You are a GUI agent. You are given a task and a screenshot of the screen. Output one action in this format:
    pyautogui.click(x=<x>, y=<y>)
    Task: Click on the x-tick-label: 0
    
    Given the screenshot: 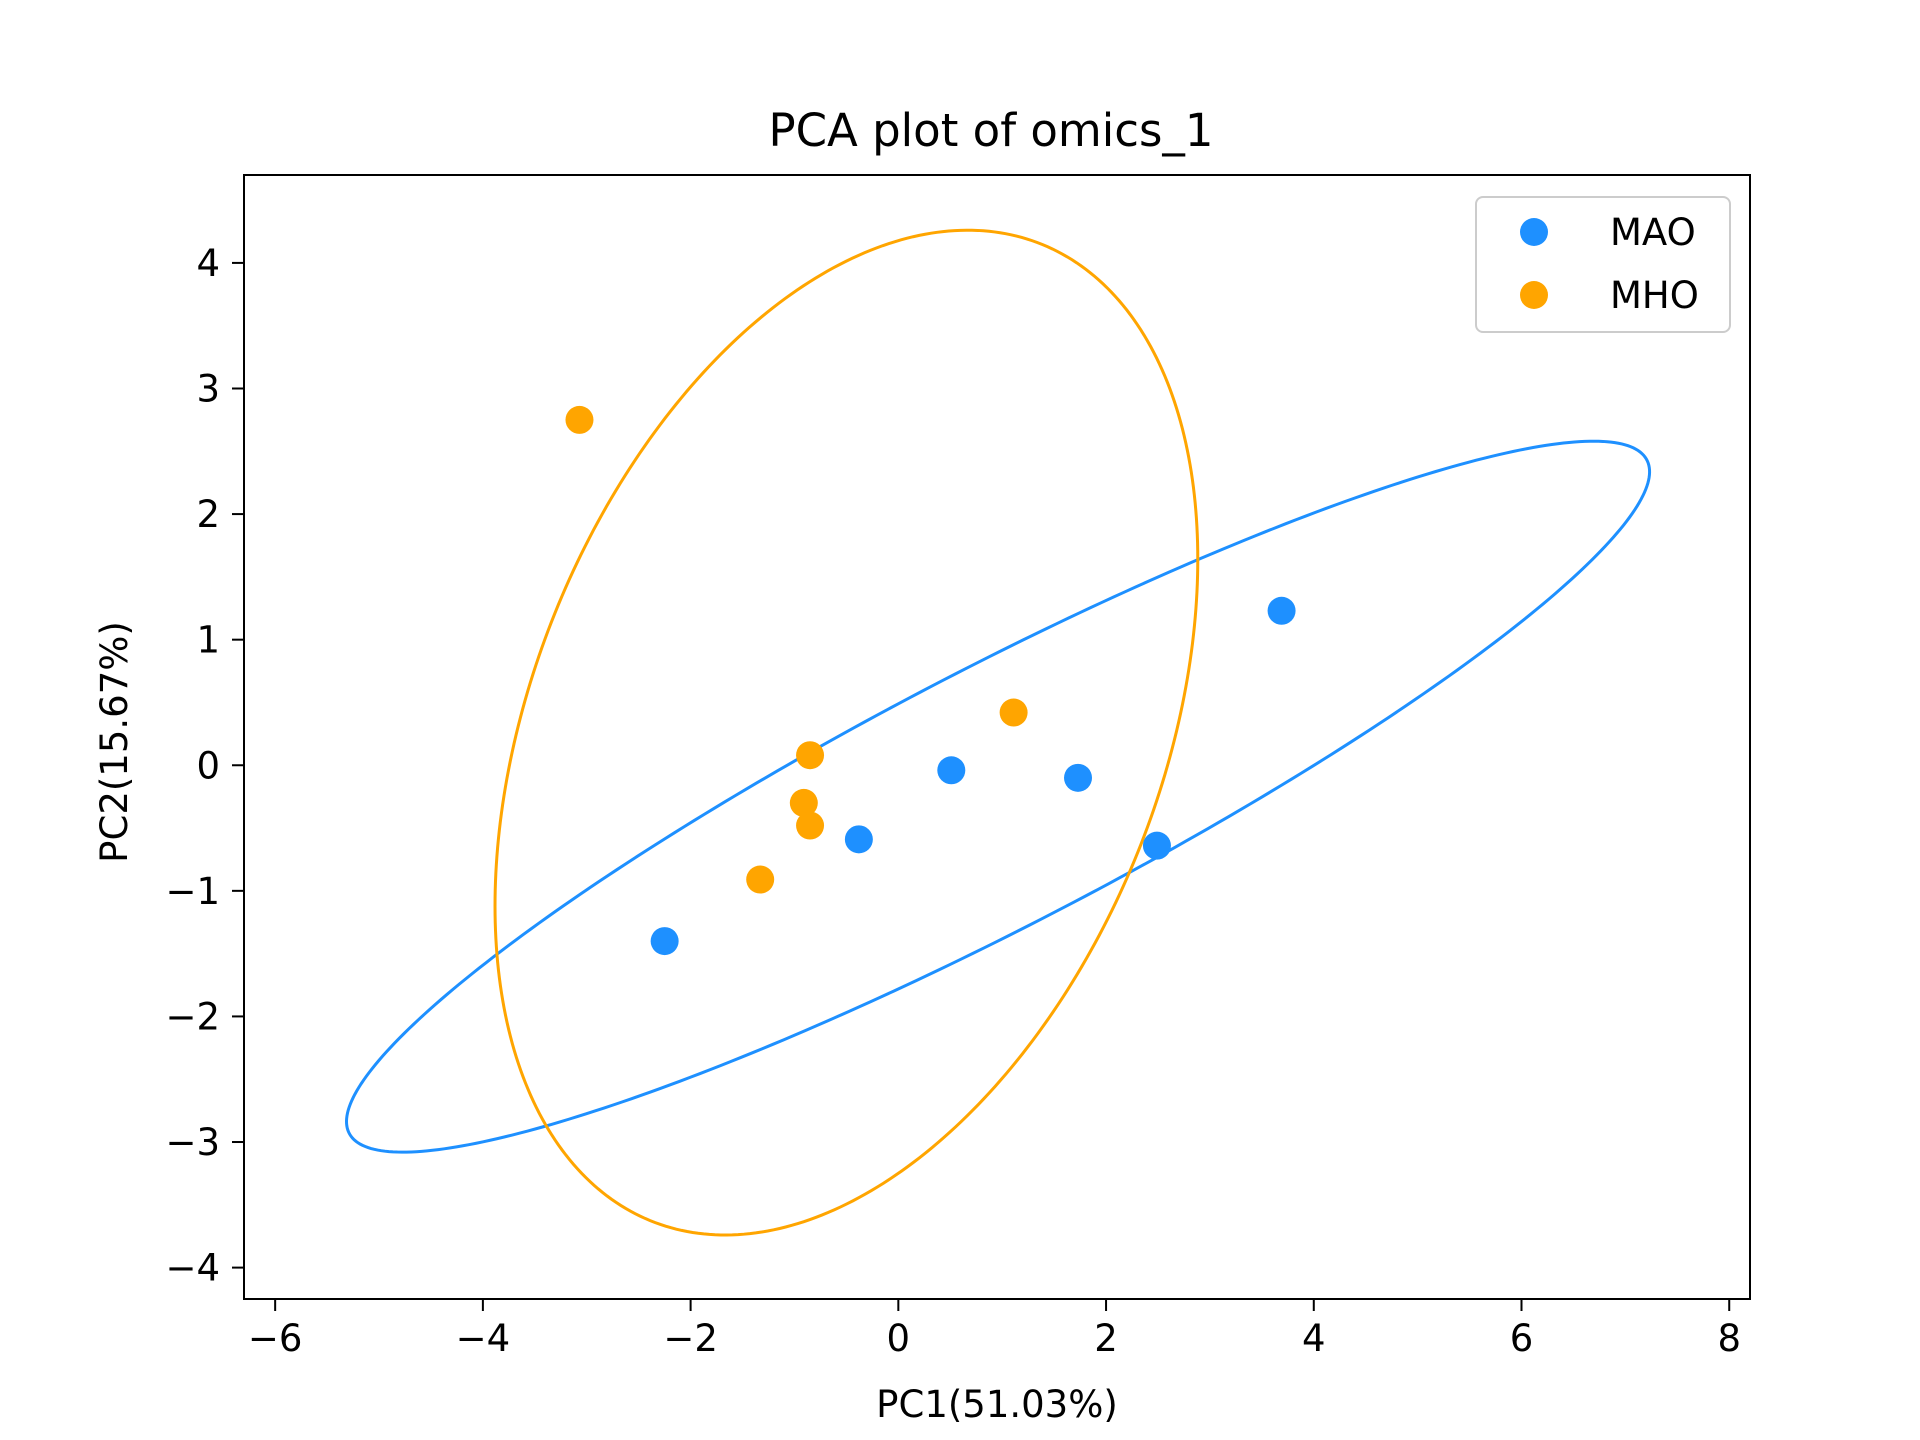 What is the action you would take?
    pyautogui.click(x=899, y=1338)
    